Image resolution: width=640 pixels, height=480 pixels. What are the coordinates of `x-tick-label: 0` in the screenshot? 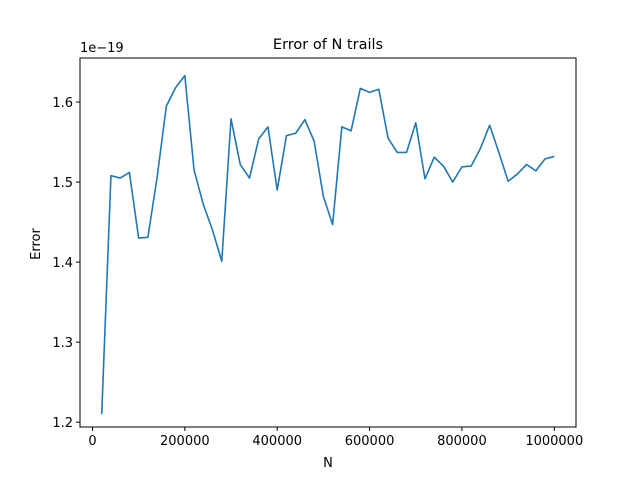 It's located at (92, 441).